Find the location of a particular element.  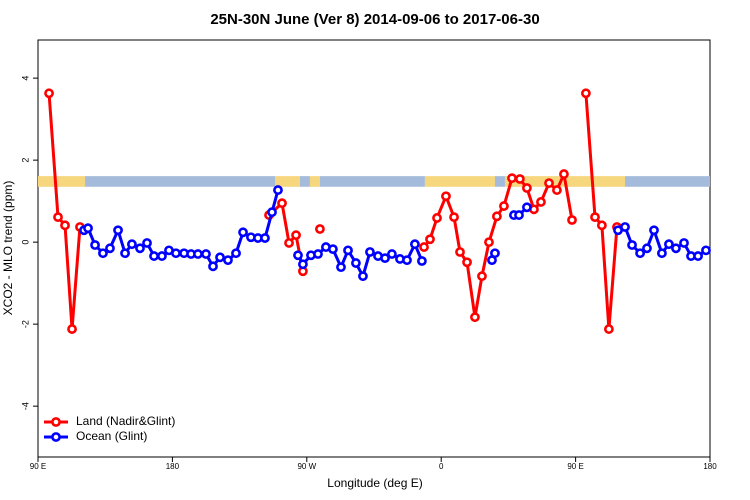

legend-label: Land (Nadir&Glint) is located at coordinates (125, 421).